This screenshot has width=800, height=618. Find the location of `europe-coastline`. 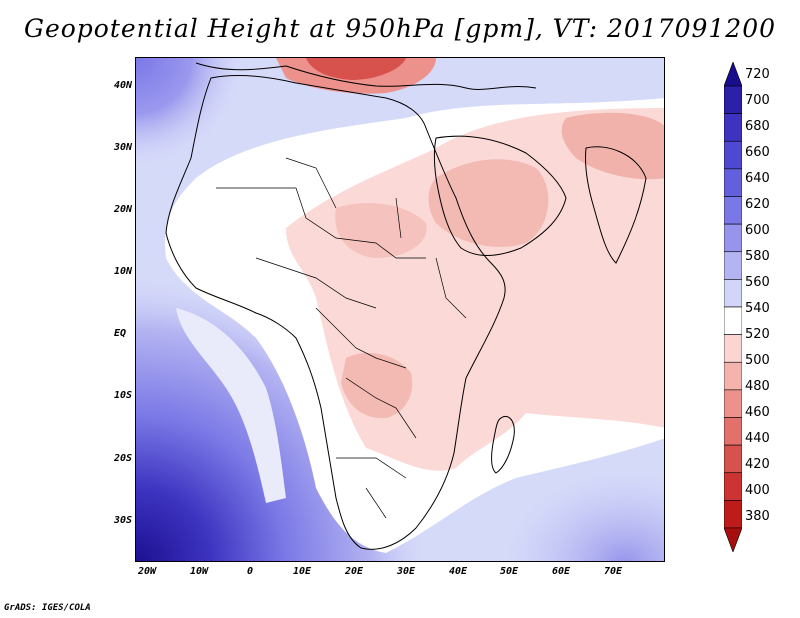

europe-coastline is located at coordinates (366, 76).